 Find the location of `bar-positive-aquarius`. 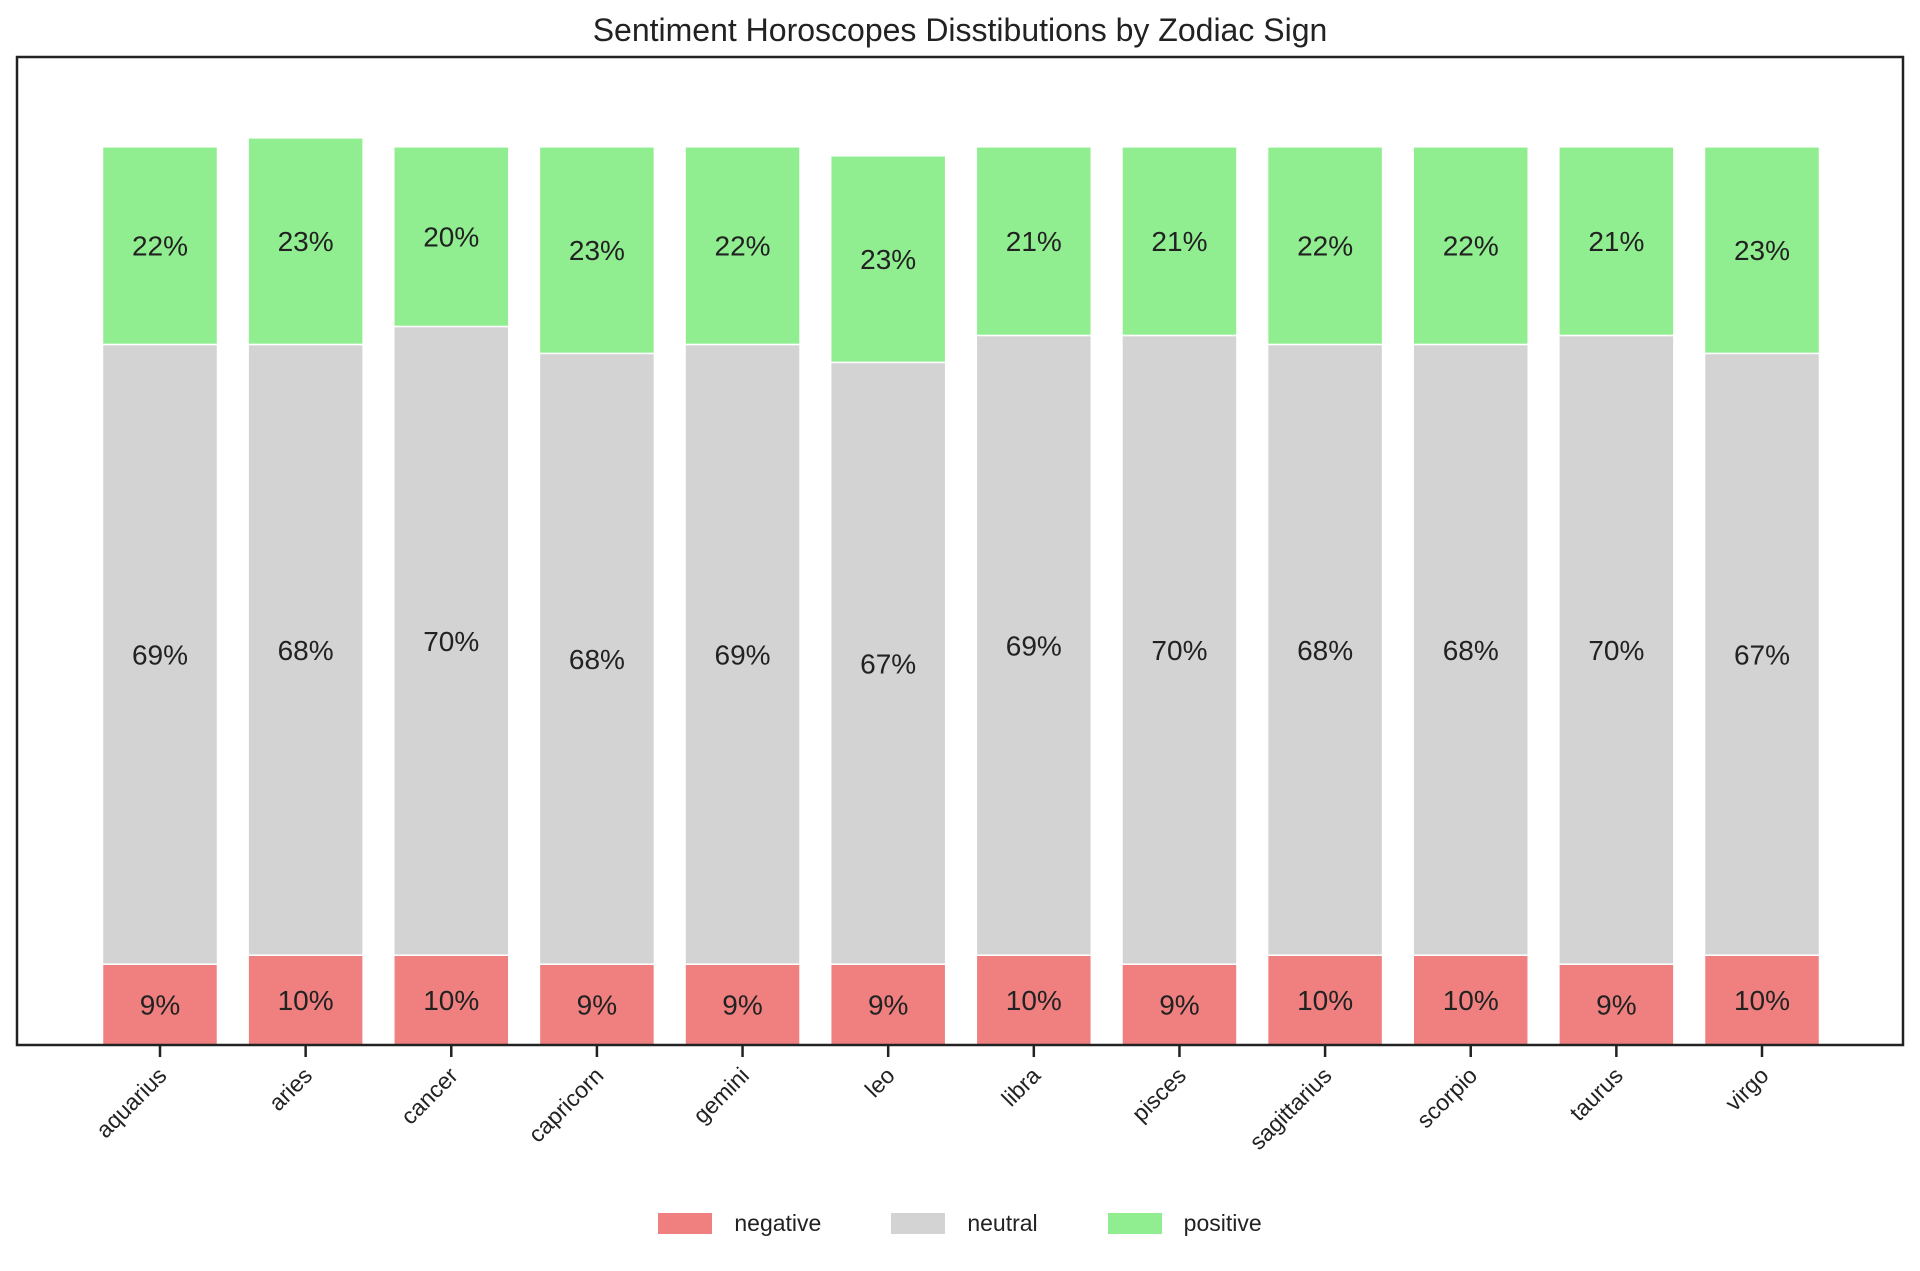

bar-positive-aquarius is located at coordinates (160, 246).